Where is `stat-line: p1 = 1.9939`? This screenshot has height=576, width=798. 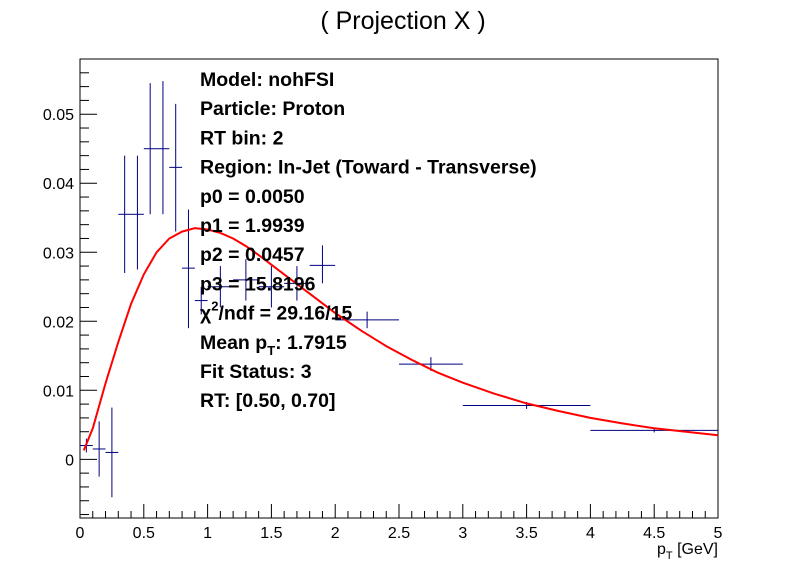
stat-line: p1 = 1.9939 is located at coordinates (252, 226).